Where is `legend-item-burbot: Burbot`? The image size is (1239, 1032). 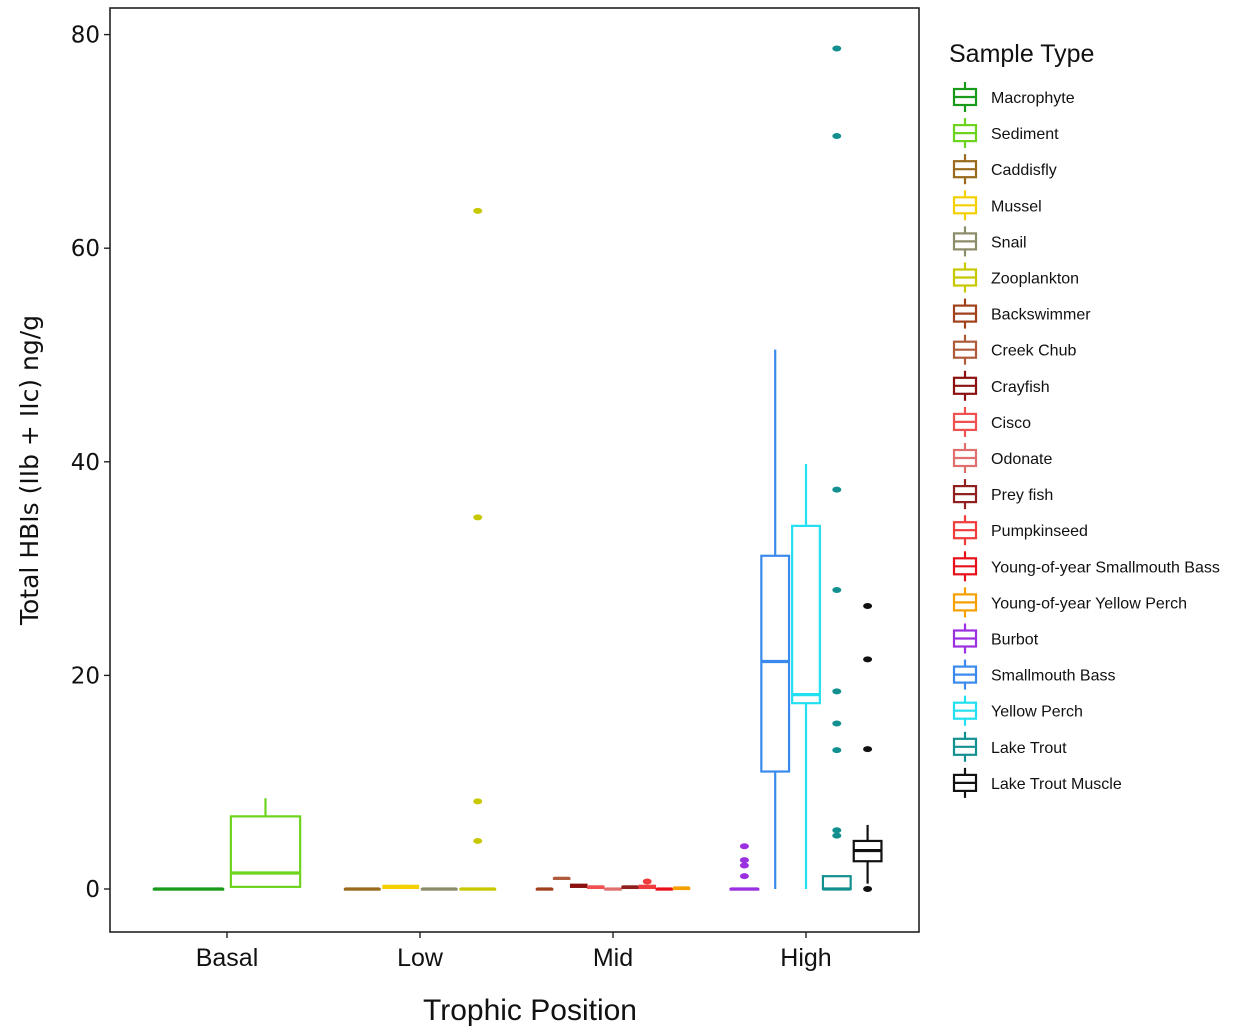
legend-item-burbot: Burbot is located at coordinates (995, 638).